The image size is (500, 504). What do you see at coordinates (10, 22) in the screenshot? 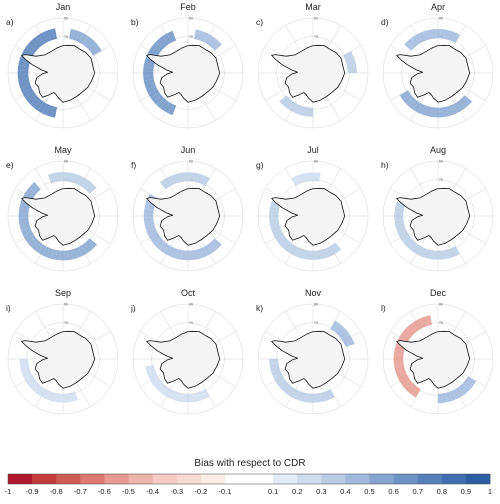
I see `panel-label: a)` at bounding box center [10, 22].